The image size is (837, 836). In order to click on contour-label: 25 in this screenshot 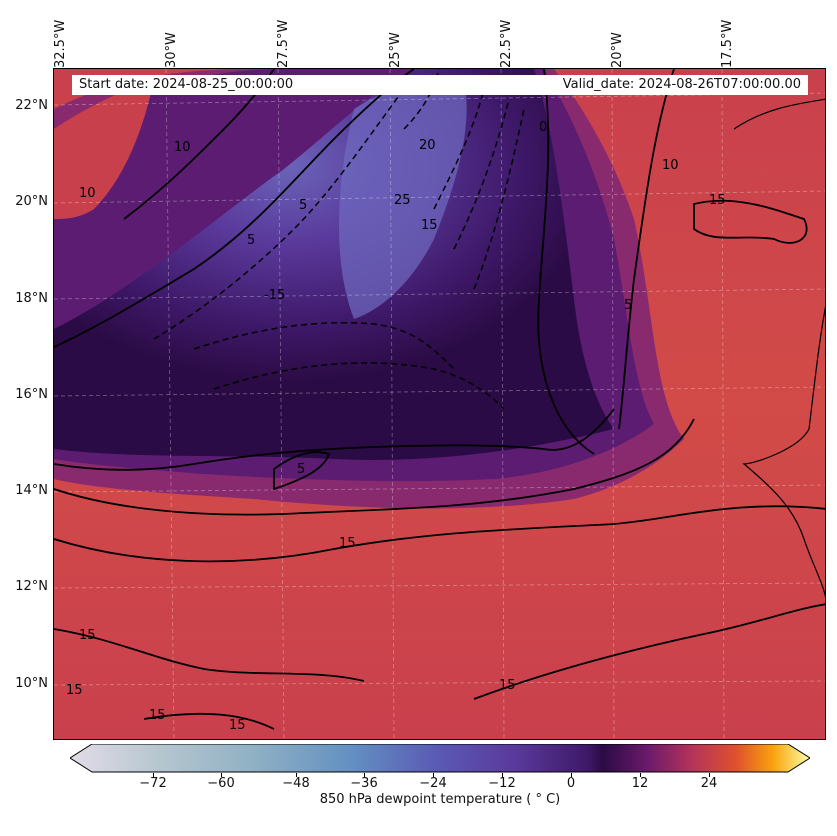, I will do `click(402, 200)`.